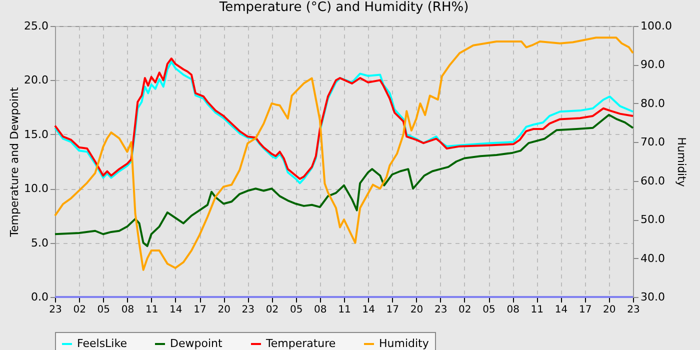 Image resolution: width=700 pixels, height=350 pixels. Describe the element at coordinates (36, 189) in the screenshot. I see `y-tick-label: 10.0` at that location.